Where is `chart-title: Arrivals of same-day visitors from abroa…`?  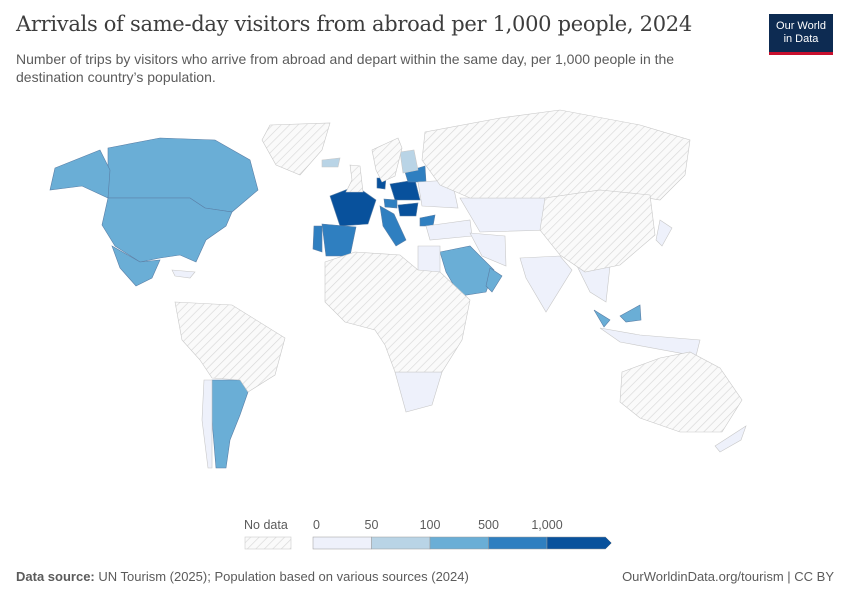 chart-title: Arrivals of same-day visitors from abroa… is located at coordinates (354, 24).